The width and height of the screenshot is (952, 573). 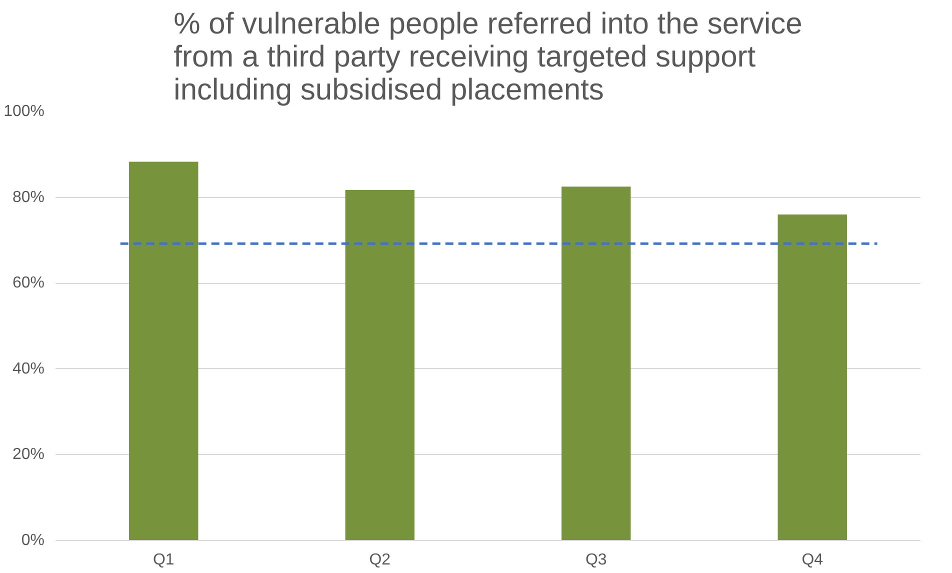 I want to click on x-tick-label: Q1, so click(x=163, y=560).